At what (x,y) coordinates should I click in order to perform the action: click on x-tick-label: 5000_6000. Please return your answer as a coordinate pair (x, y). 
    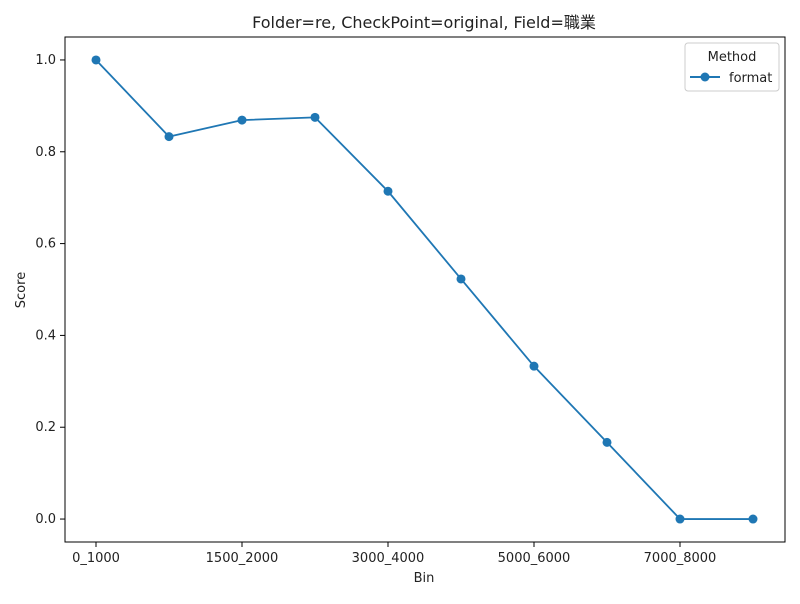
    Looking at the image, I should click on (534, 558).